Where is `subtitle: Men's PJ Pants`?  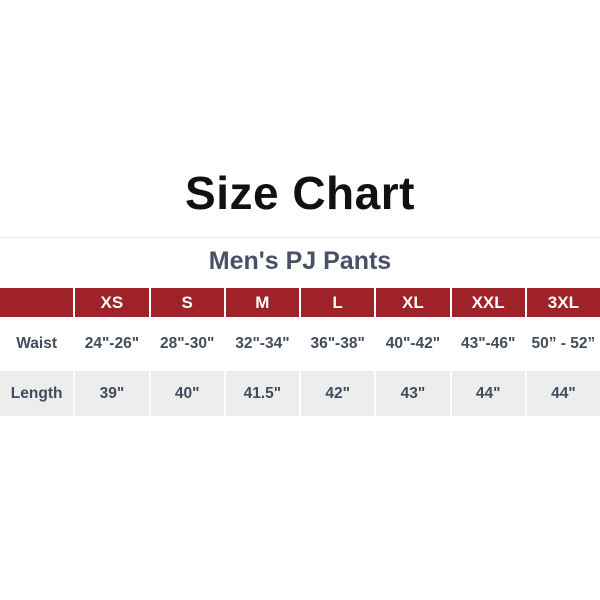 subtitle: Men's PJ Pants is located at coordinates (300, 261).